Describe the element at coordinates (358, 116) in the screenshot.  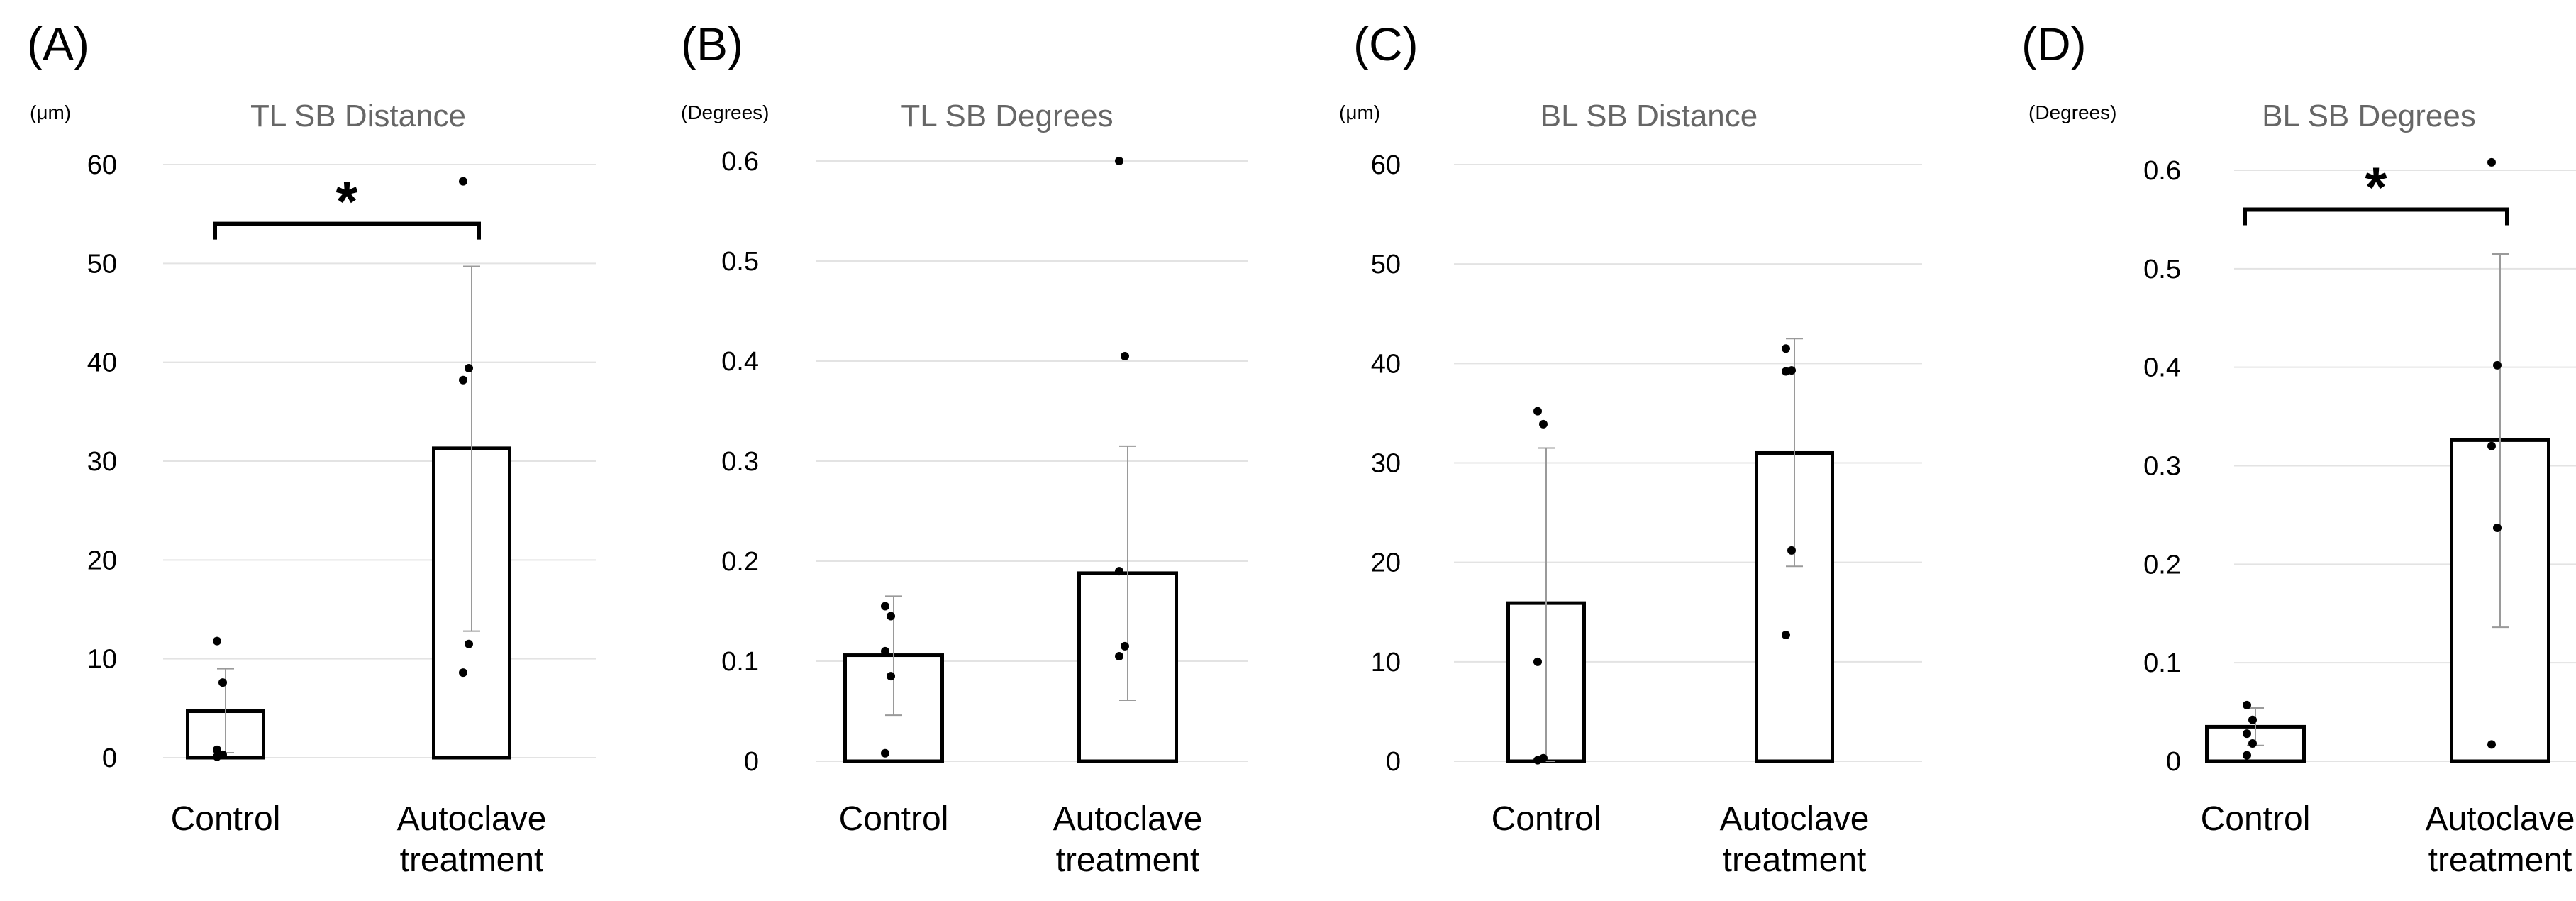
I see `chart-title: TL SB Distance` at that location.